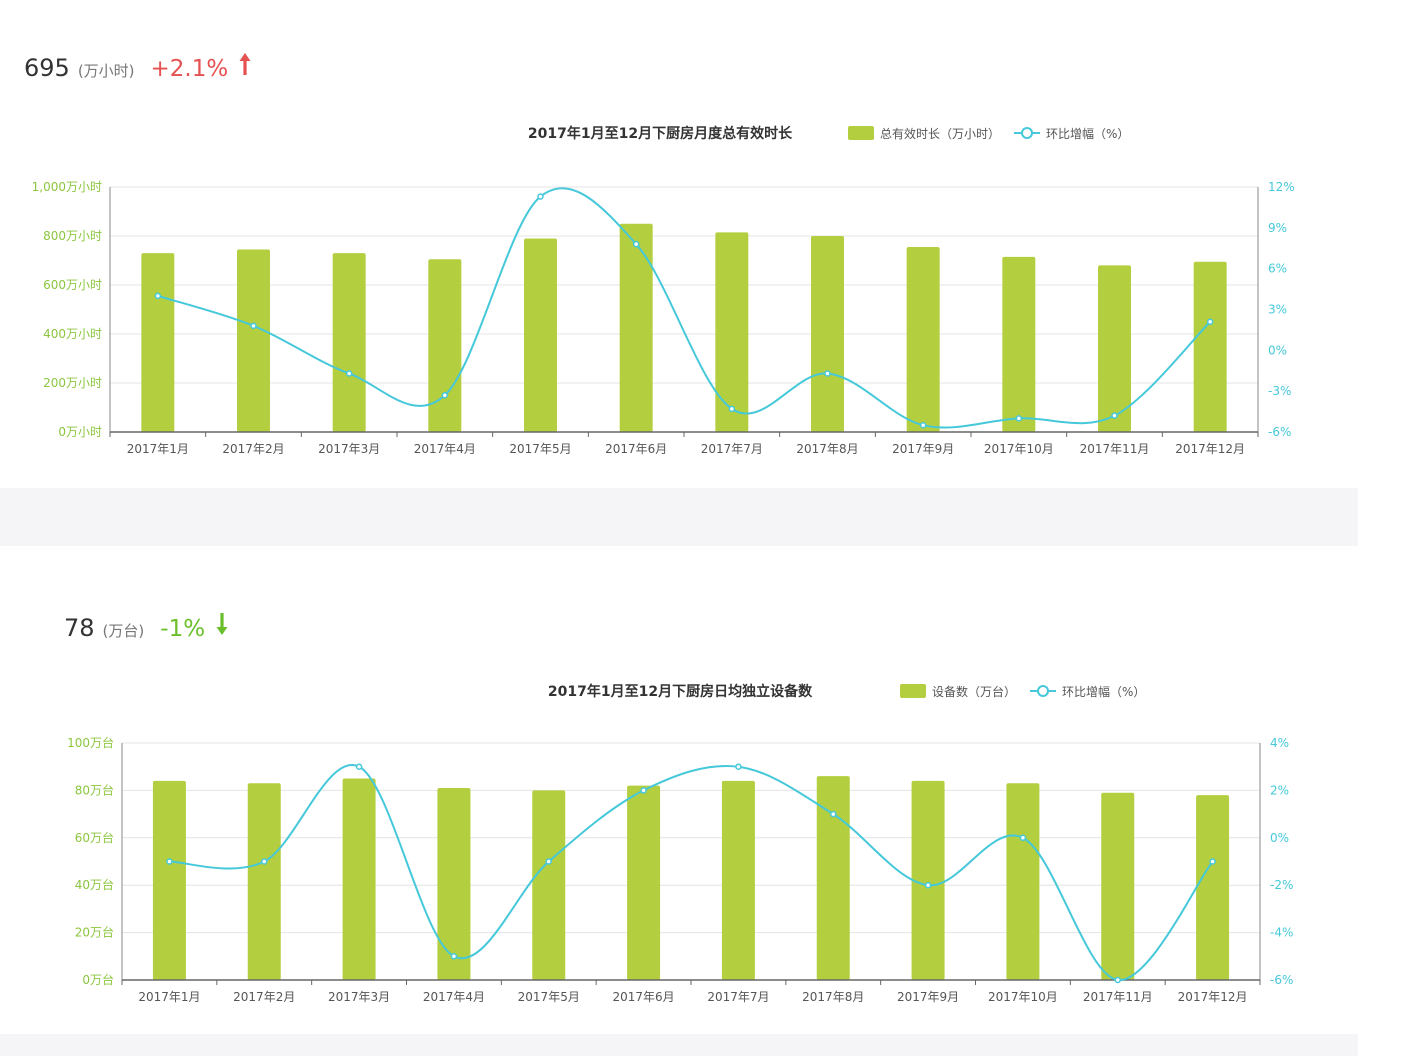  I want to click on kpi-value: 695, so click(47, 68).